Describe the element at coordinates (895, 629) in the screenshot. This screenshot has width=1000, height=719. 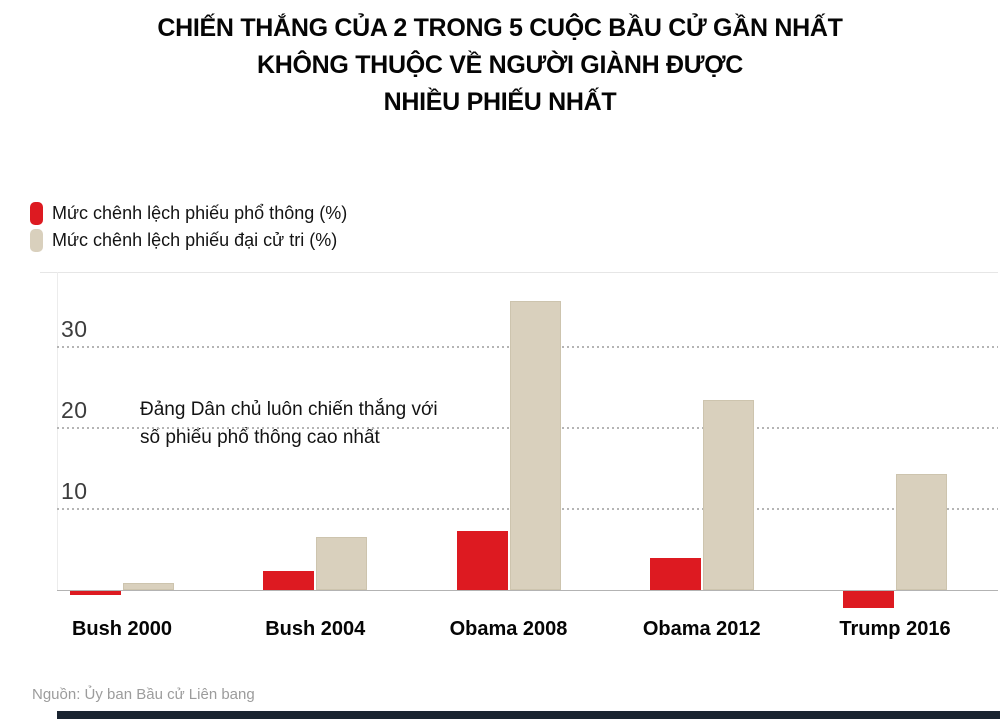
I see `category-label-trump-2016: Trump 2016` at that location.